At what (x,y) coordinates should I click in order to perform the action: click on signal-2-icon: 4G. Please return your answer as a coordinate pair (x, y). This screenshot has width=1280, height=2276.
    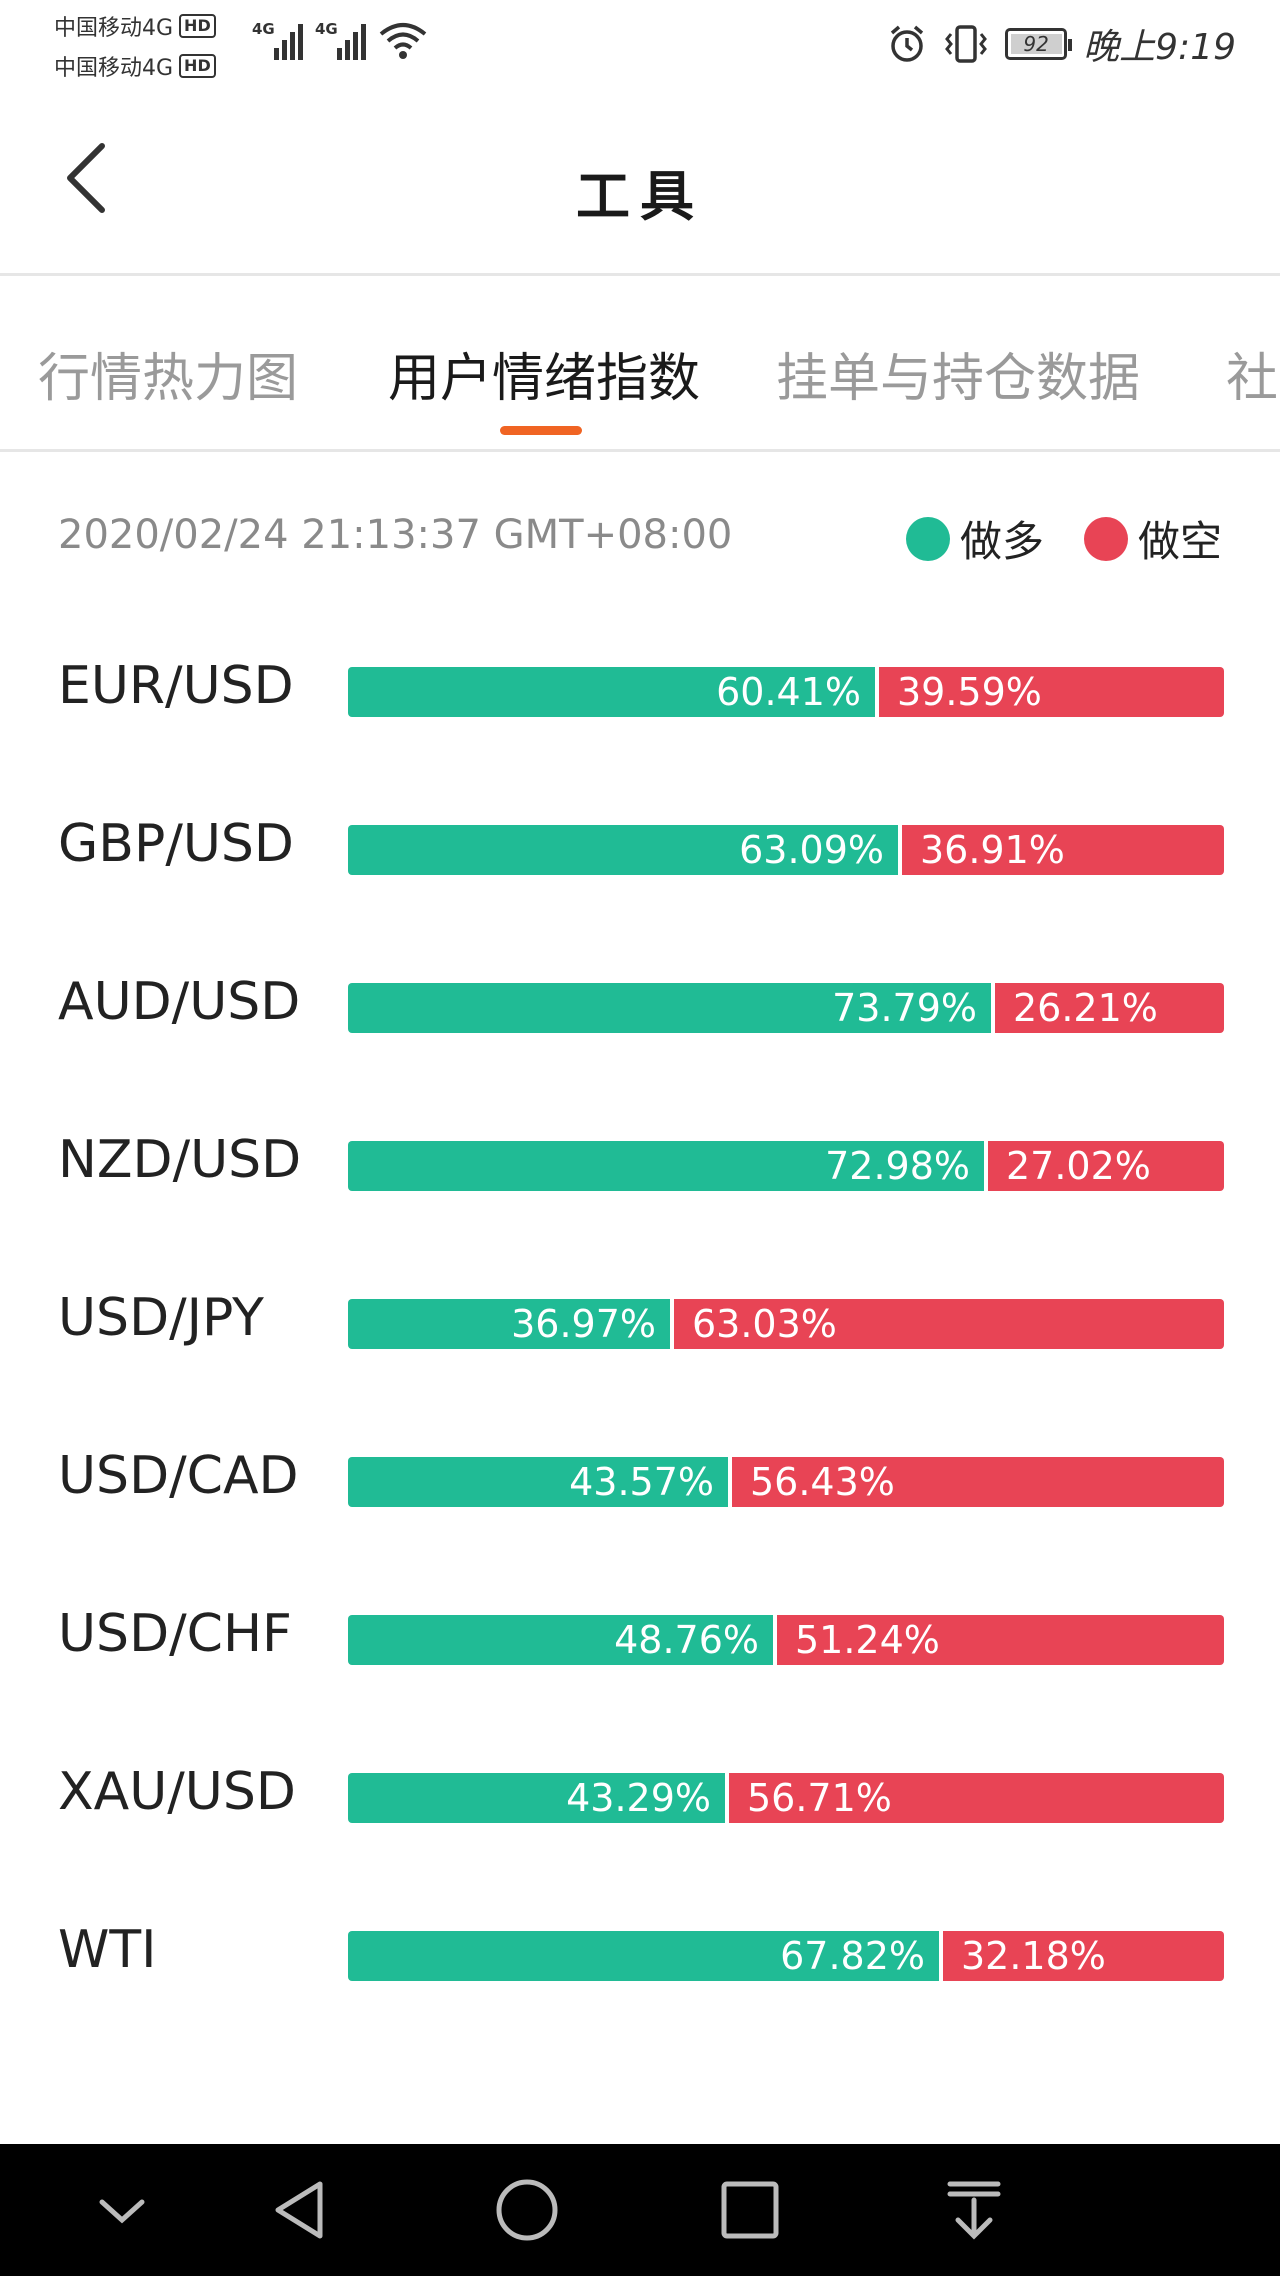
    Looking at the image, I should click on (340, 40).